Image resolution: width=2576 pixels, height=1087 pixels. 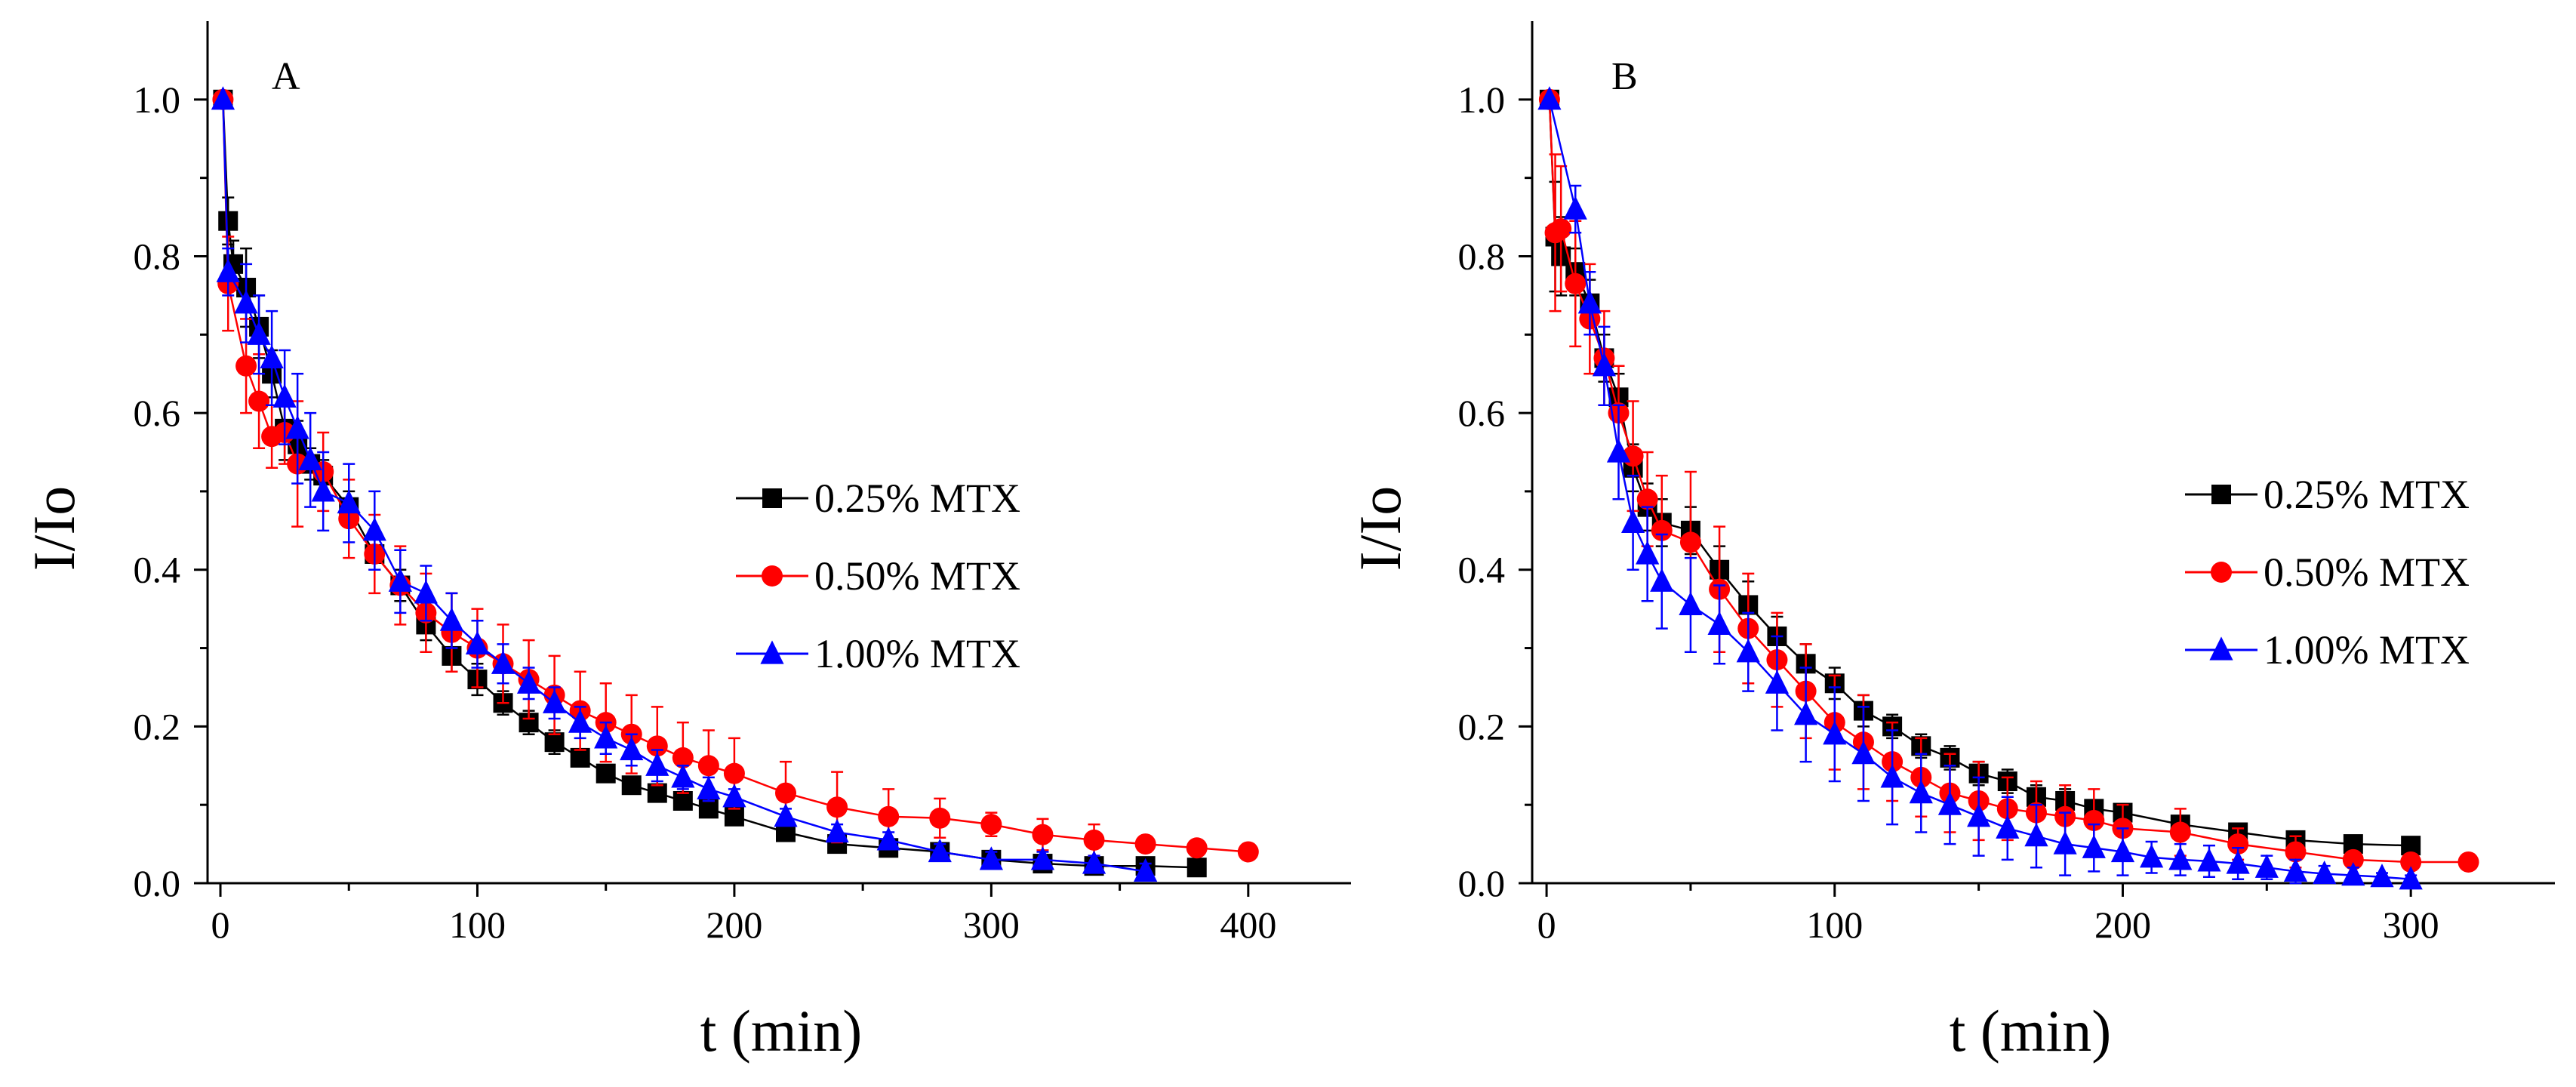 I want to click on legend-label: 0.25% MTX, so click(x=2367, y=494).